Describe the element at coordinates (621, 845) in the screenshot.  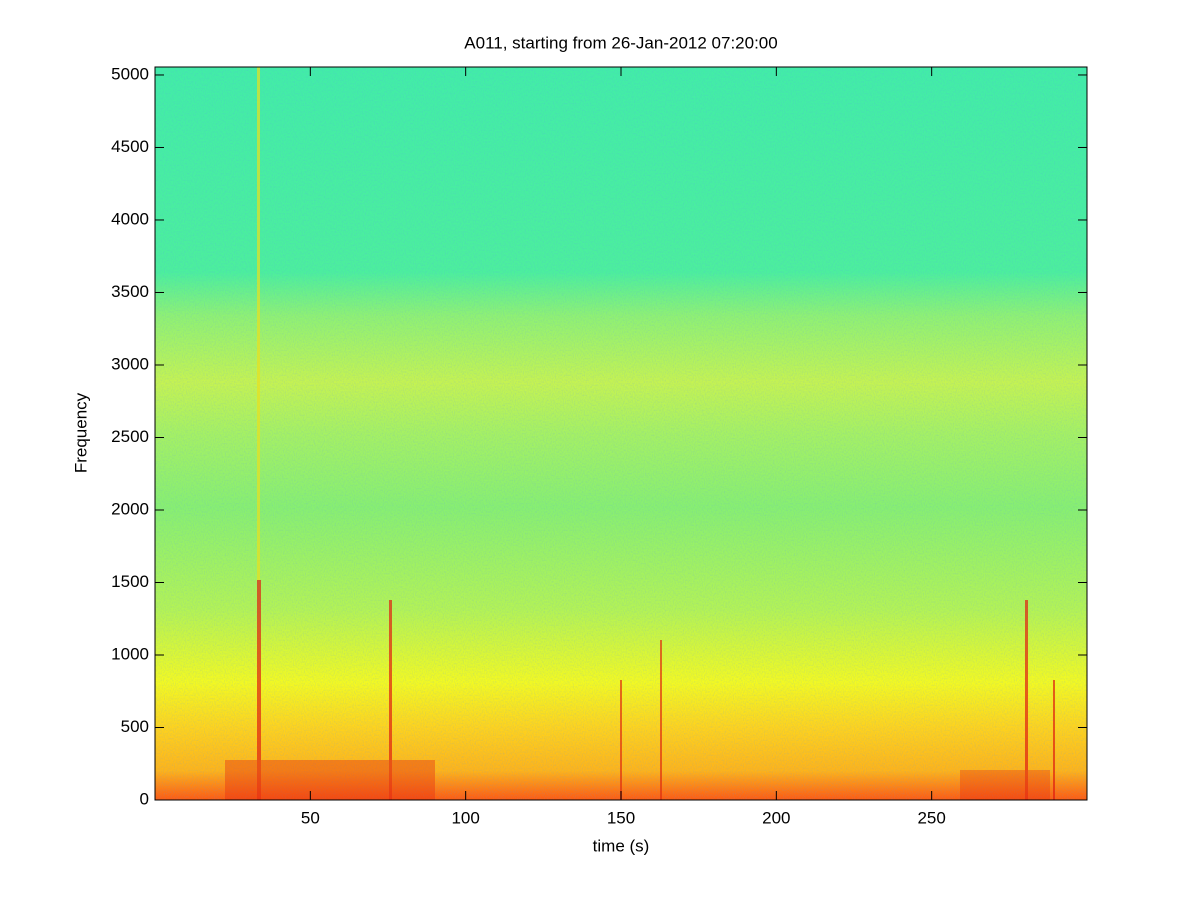
I see `x-axis-label: time (s)` at that location.